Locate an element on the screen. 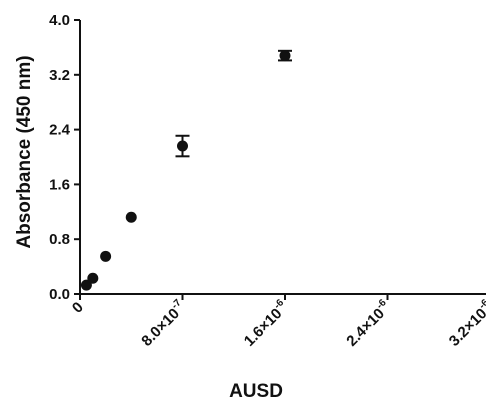 The image size is (486, 404). y-tick-label: 1.6 is located at coordinates (59, 184).